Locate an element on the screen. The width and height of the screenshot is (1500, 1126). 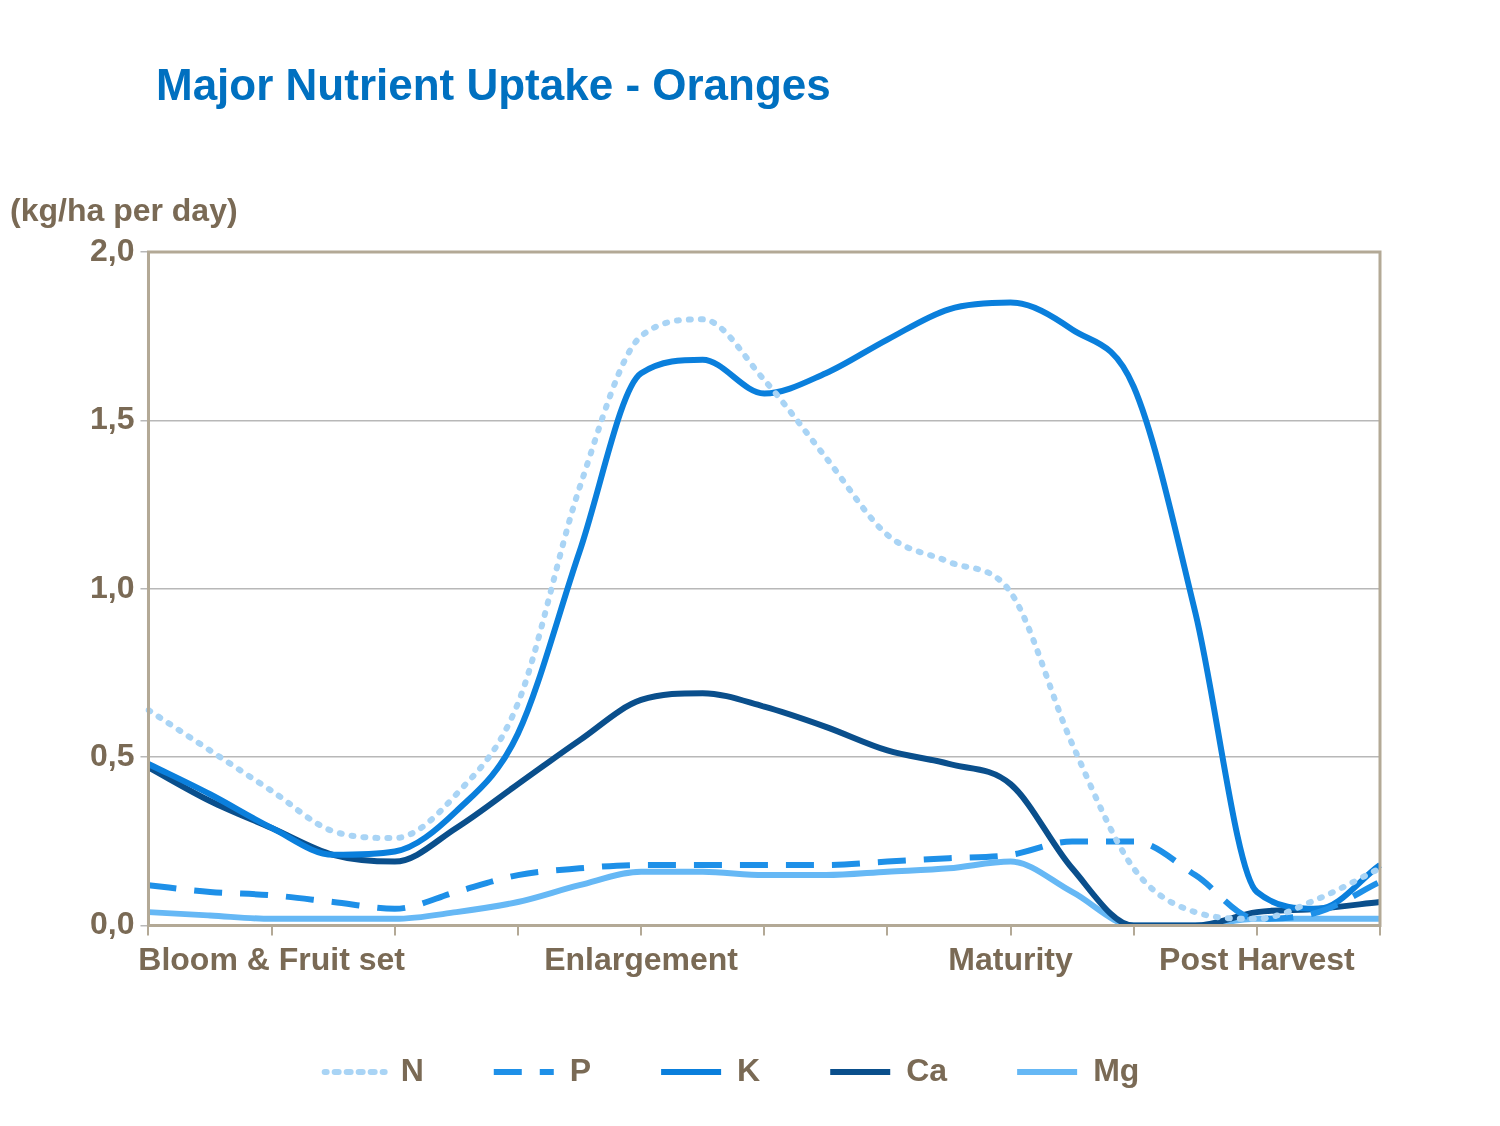
y-axis-title: (kg/ha per day) is located at coordinates (124, 210).